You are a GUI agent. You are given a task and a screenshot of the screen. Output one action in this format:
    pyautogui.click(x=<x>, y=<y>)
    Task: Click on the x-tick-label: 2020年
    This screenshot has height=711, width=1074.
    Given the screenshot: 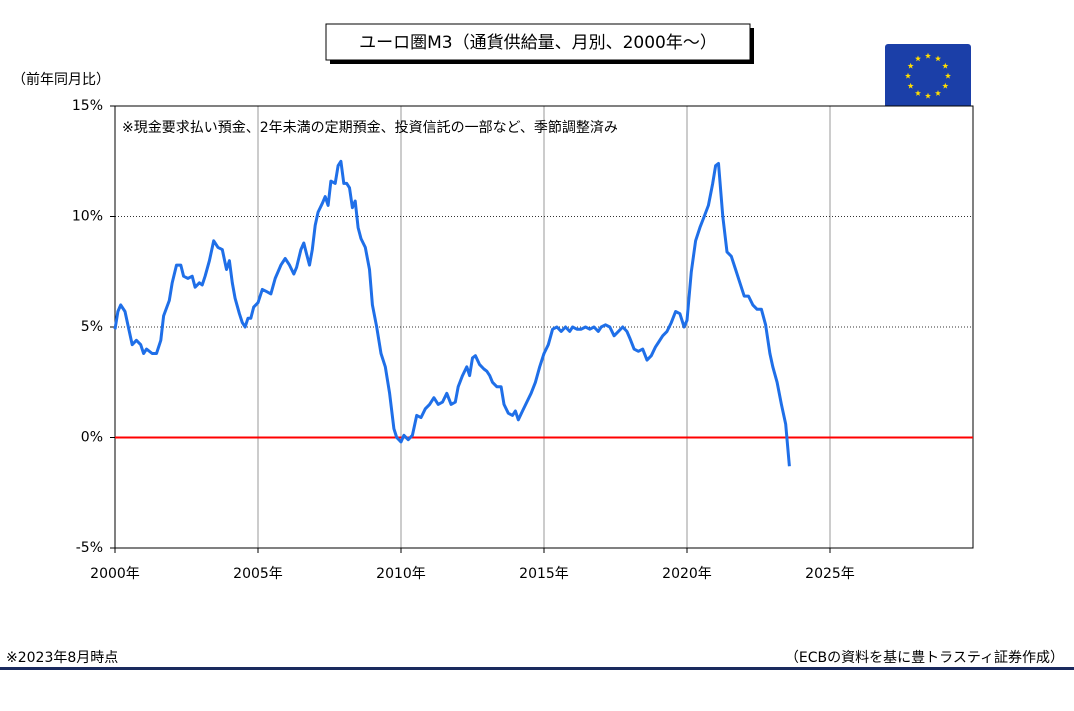 What is the action you would take?
    pyautogui.click(x=687, y=574)
    